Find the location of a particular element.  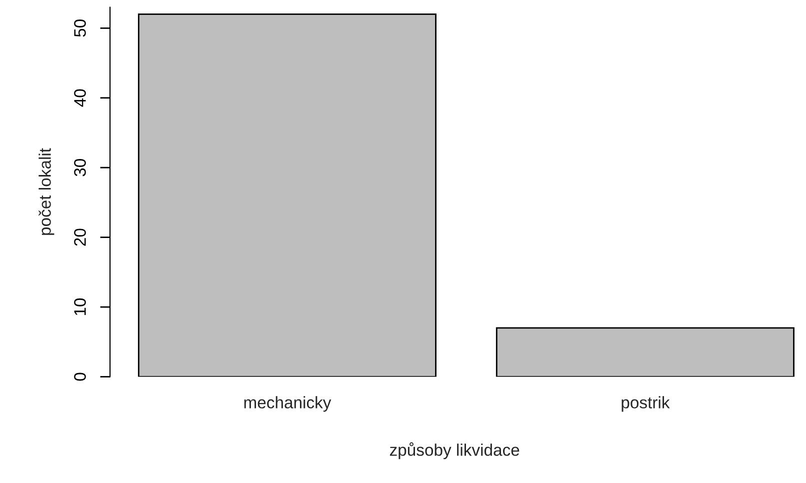

y-tick-label: 0 is located at coordinates (80, 376).